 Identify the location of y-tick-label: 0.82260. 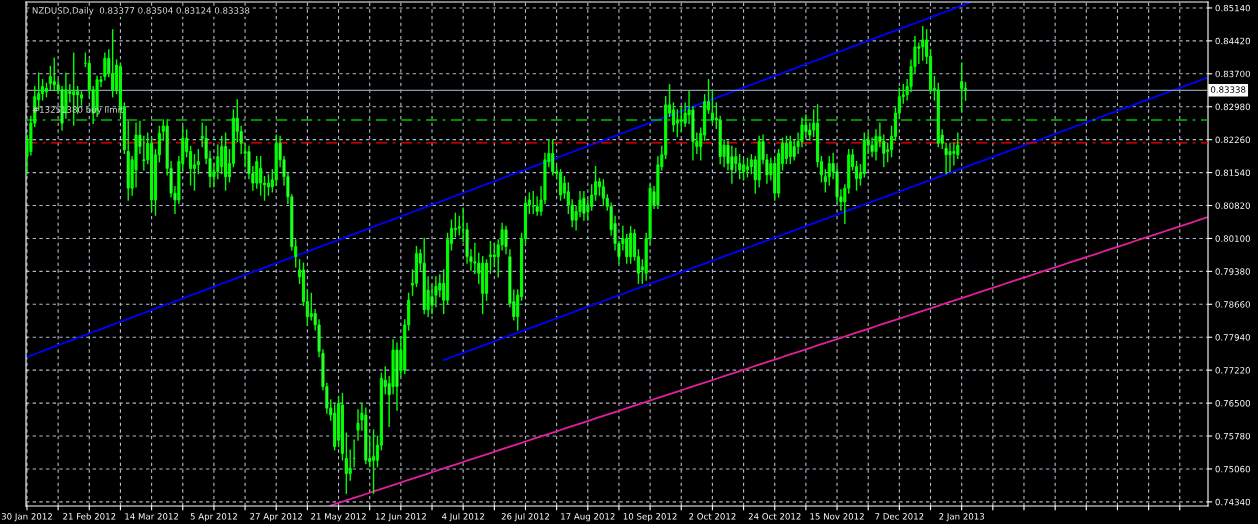
(1232, 140).